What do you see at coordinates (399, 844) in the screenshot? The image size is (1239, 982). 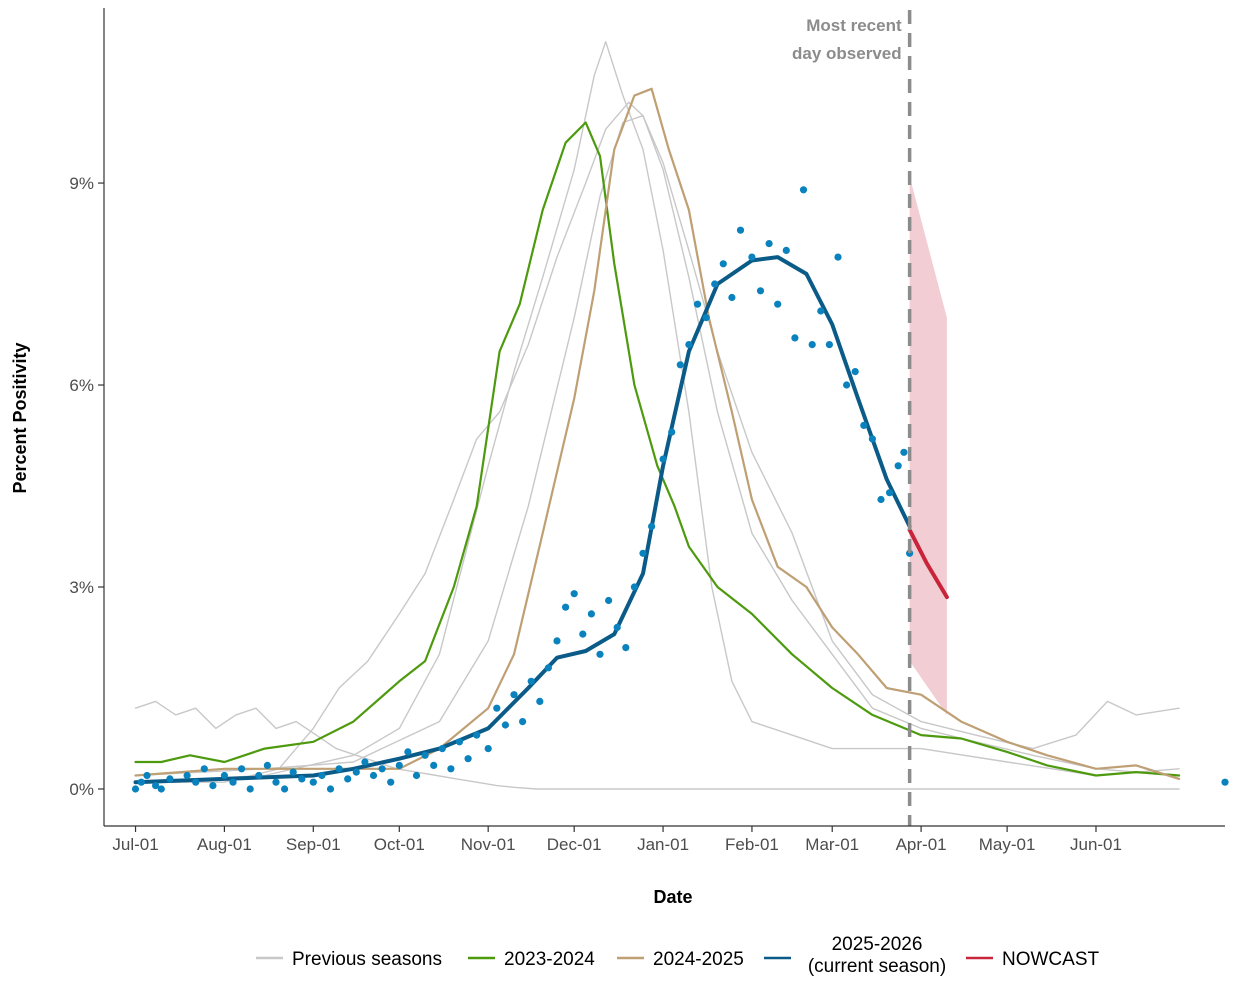 I see `x-tick-label: Oct-01` at bounding box center [399, 844].